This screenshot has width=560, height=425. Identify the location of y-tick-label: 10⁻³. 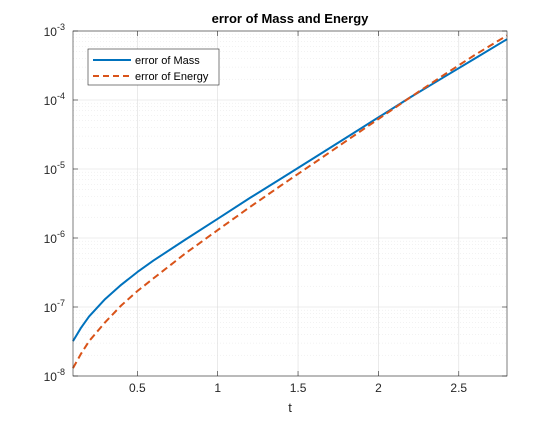
(54, 30).